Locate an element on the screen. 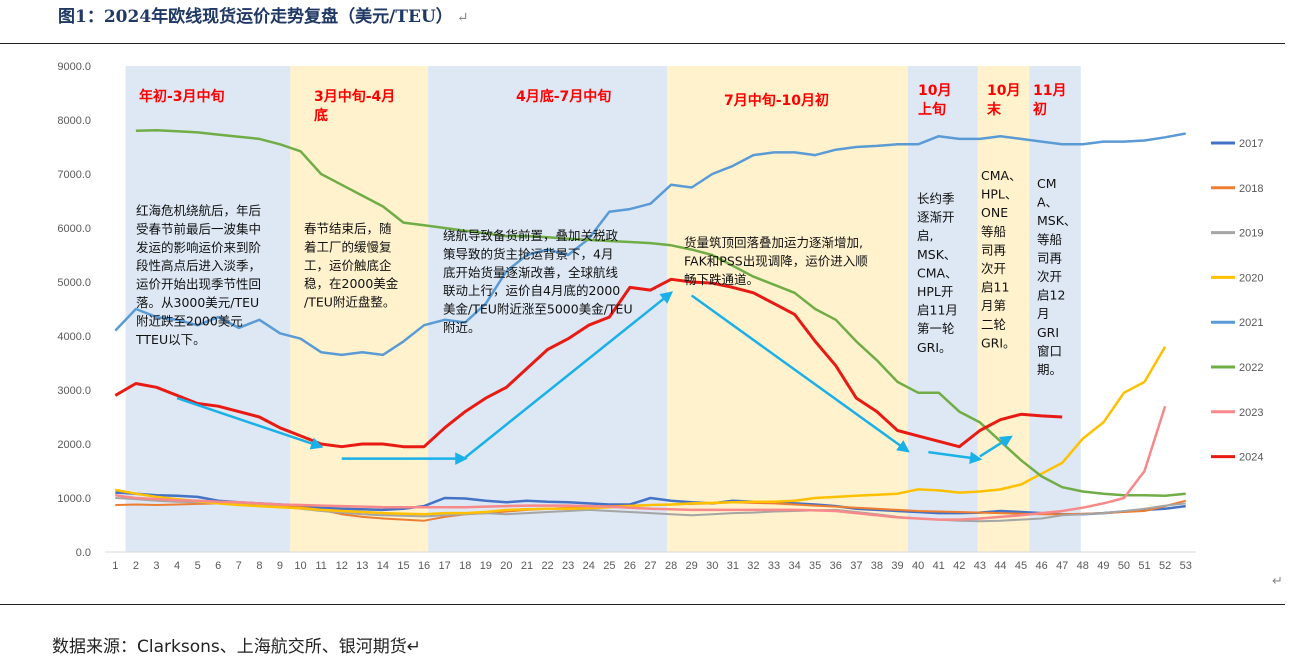 Image resolution: width=1296 pixels, height=659 pixels. x-tick-label: 11 is located at coordinates (320, 566).